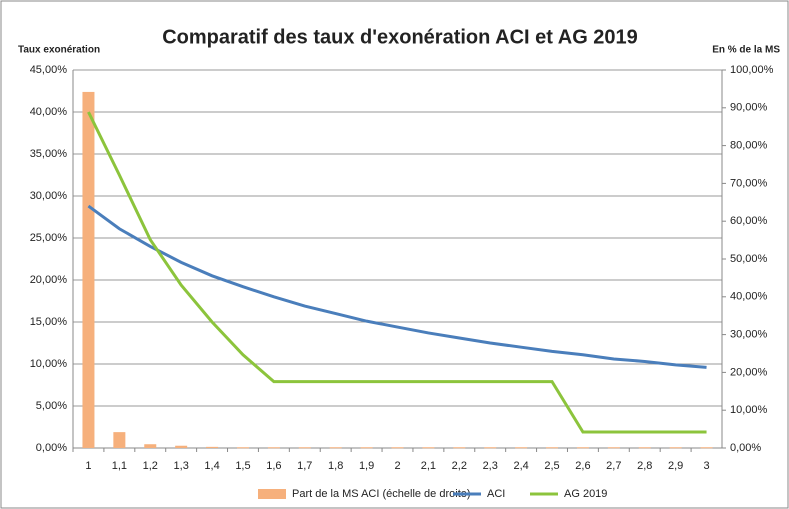  Describe the element at coordinates (749, 410) in the screenshot. I see `y2-tick-label: 10,00%` at that location.